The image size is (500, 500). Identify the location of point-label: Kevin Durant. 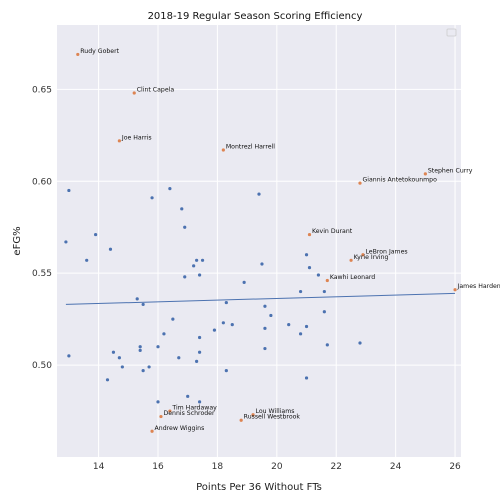
(332, 231).